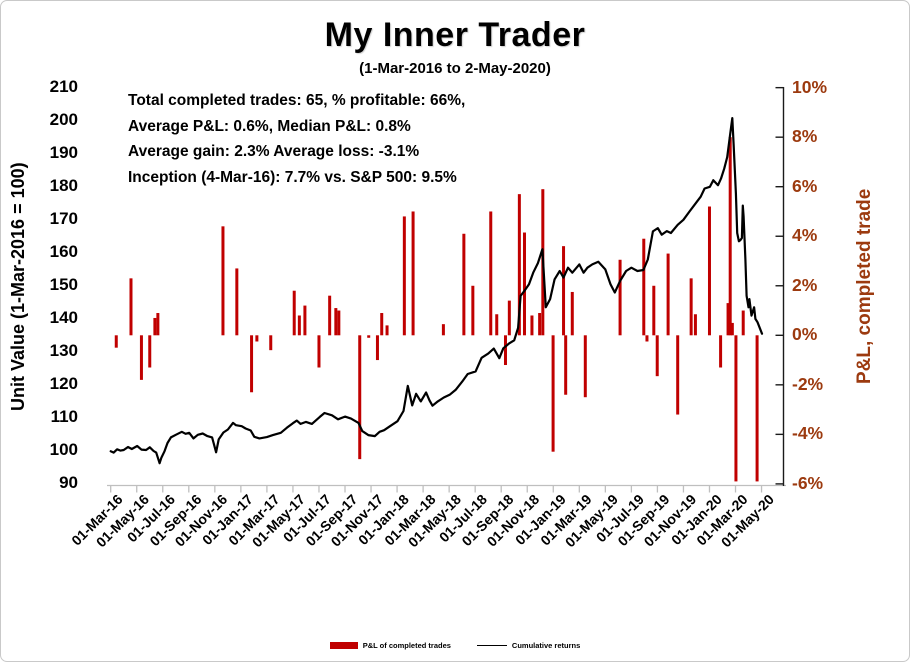  I want to click on legend-item: P&L of completed trades, so click(390, 645).